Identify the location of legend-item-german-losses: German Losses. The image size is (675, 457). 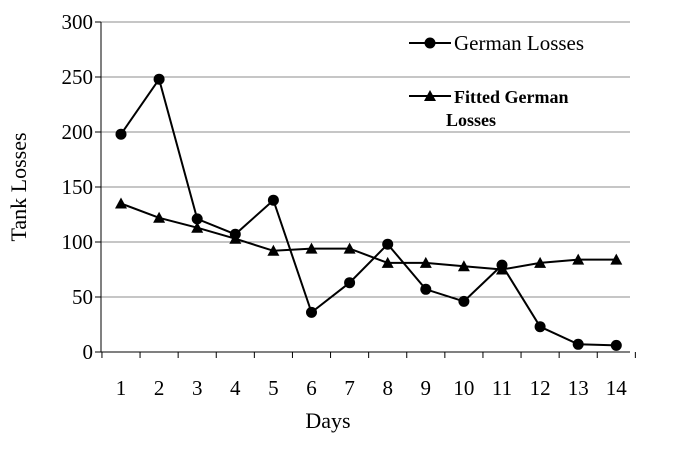
(496, 43).